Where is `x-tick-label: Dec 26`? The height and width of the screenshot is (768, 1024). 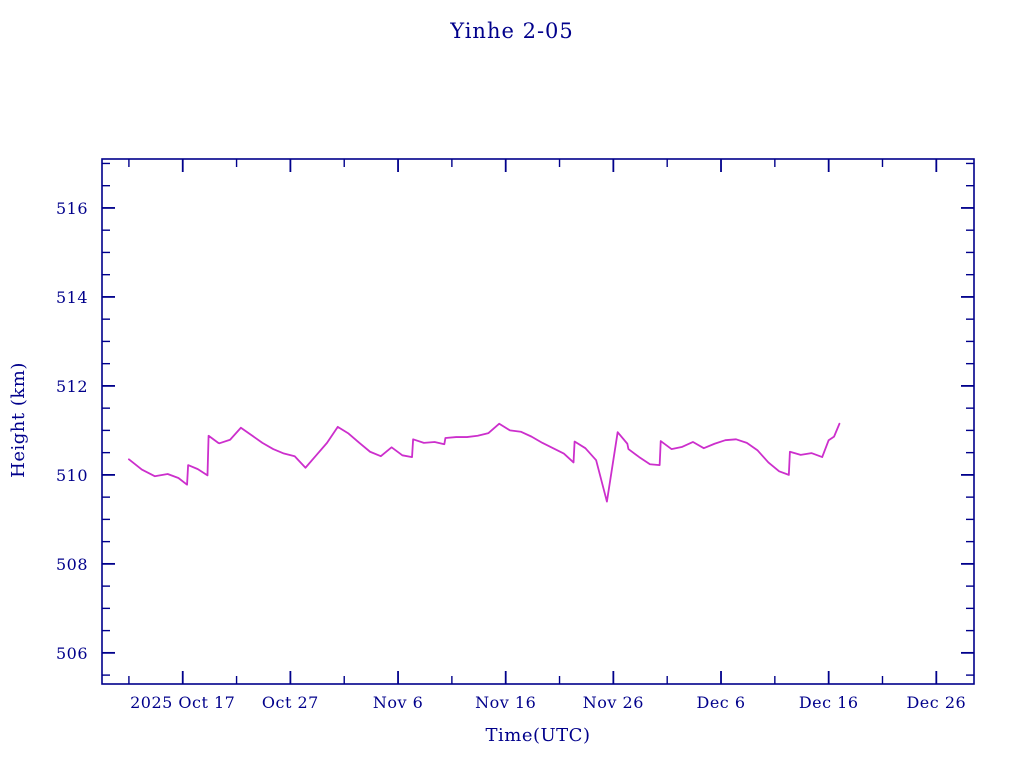 x-tick-label: Dec 26 is located at coordinates (936, 702).